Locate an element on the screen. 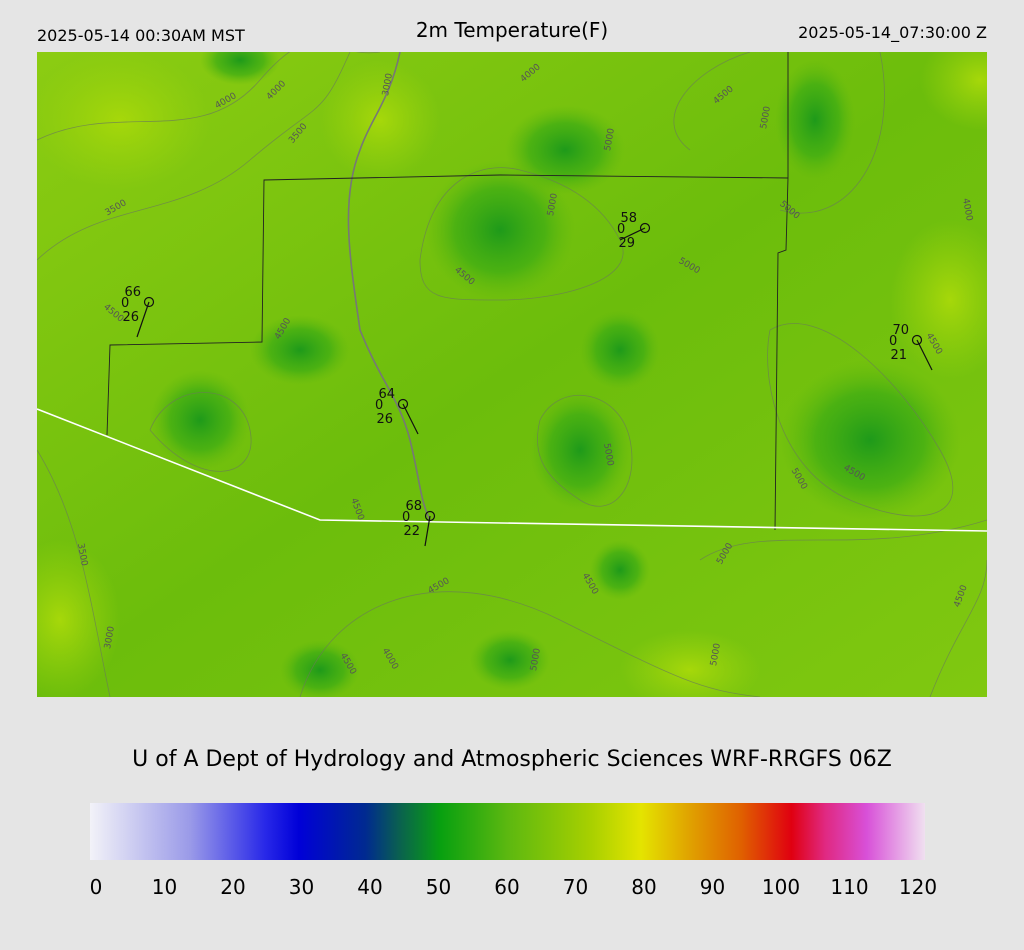 The image size is (1024, 950). colorbar-tick-label: 10 is located at coordinates (164, 887).